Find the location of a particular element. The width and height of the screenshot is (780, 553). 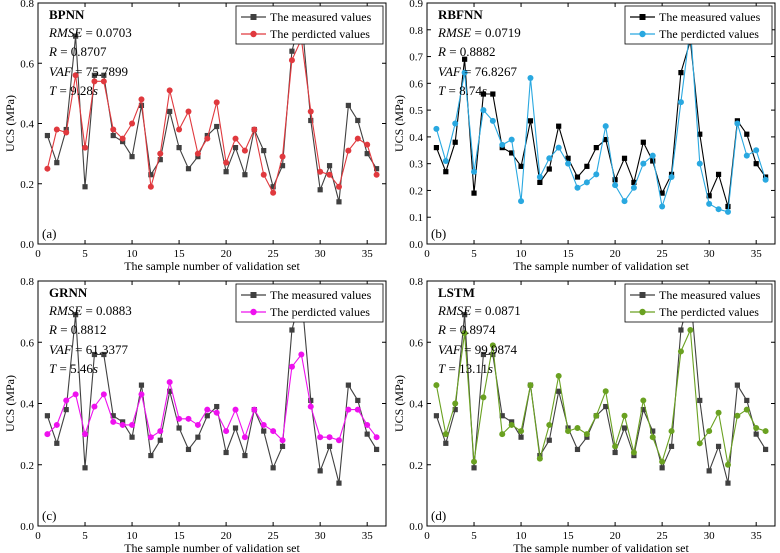

y-tick-label: 0.7 is located at coordinates (416, 58).